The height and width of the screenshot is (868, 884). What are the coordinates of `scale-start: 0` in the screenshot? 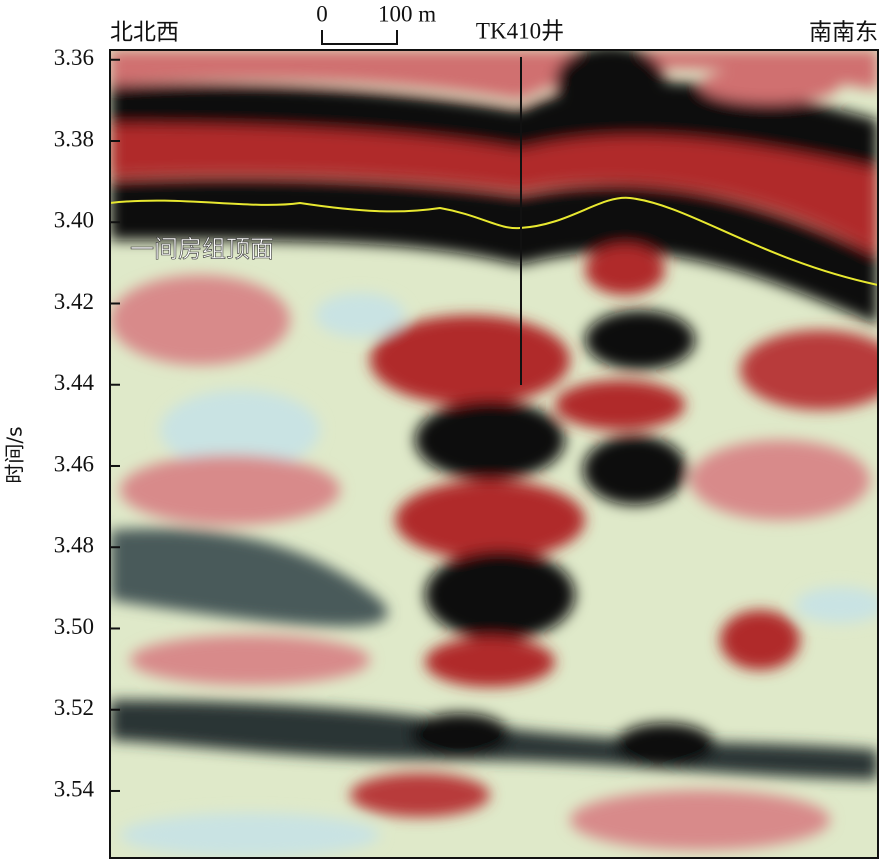 It's located at (322, 13).